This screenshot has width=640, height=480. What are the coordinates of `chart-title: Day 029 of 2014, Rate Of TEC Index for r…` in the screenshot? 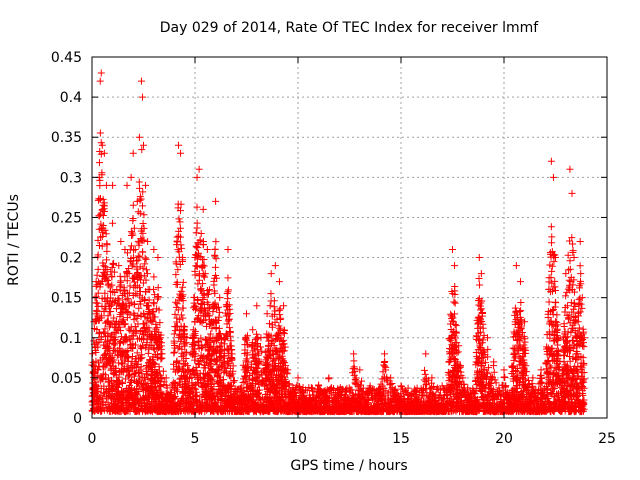 It's located at (350, 28).